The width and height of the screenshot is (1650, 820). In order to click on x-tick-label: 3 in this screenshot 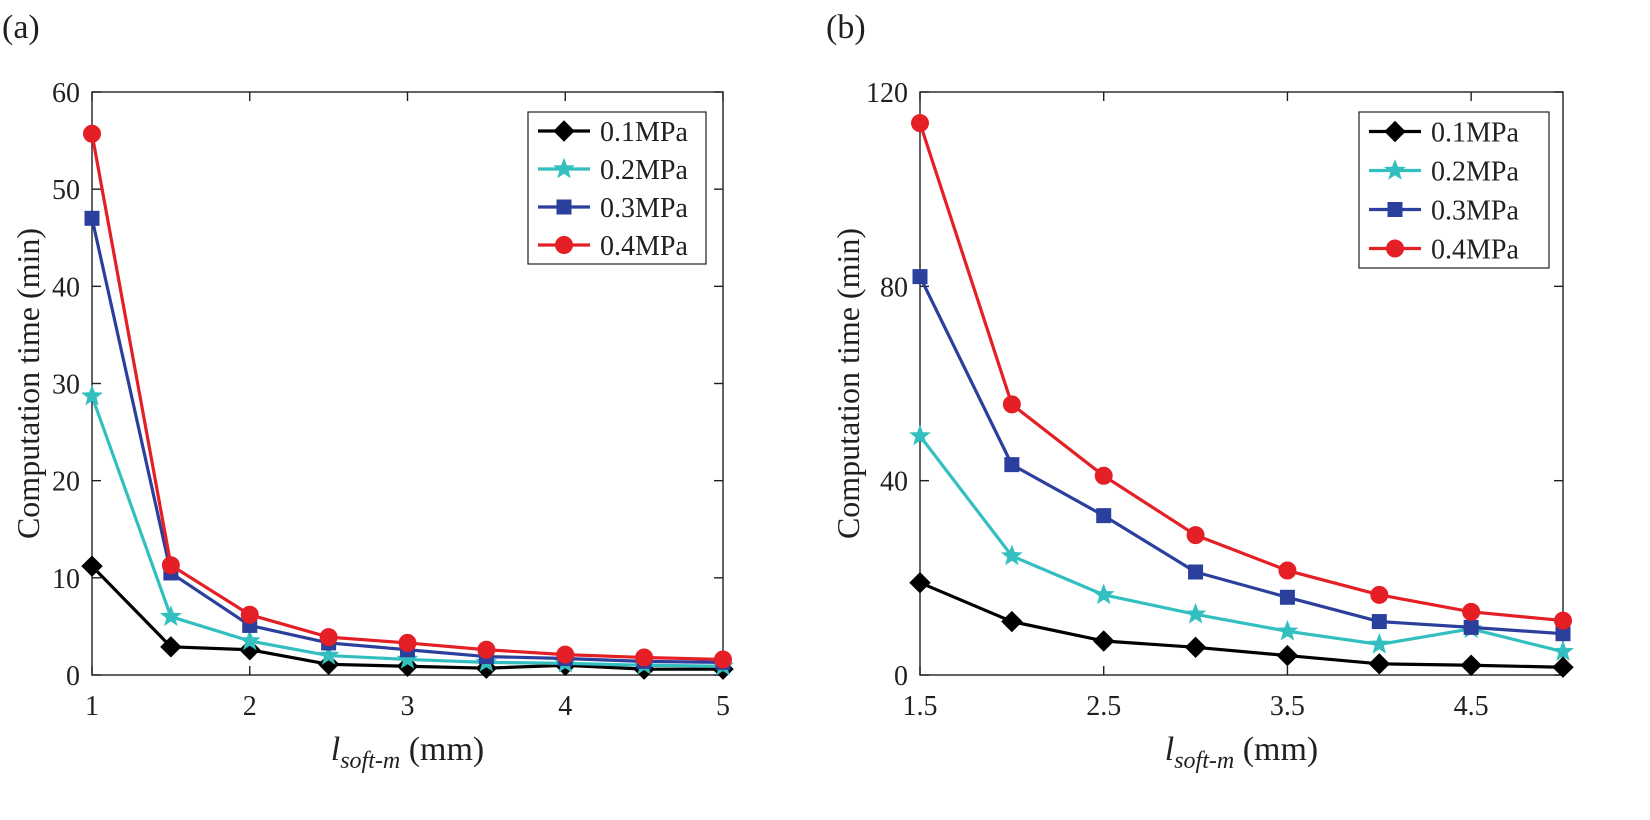, I will do `click(408, 706)`.